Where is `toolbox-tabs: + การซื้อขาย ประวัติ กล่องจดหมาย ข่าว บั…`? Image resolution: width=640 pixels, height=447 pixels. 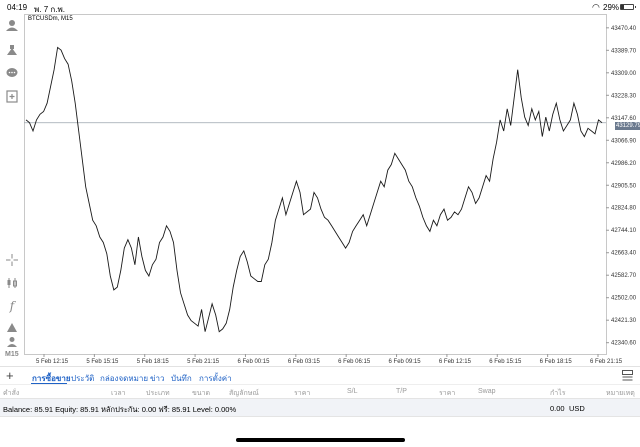
toolbox-tabs: + การซื้อขาย ประวัติ กล่องจดหมาย ข่าว บั… is located at coordinates (320, 375).